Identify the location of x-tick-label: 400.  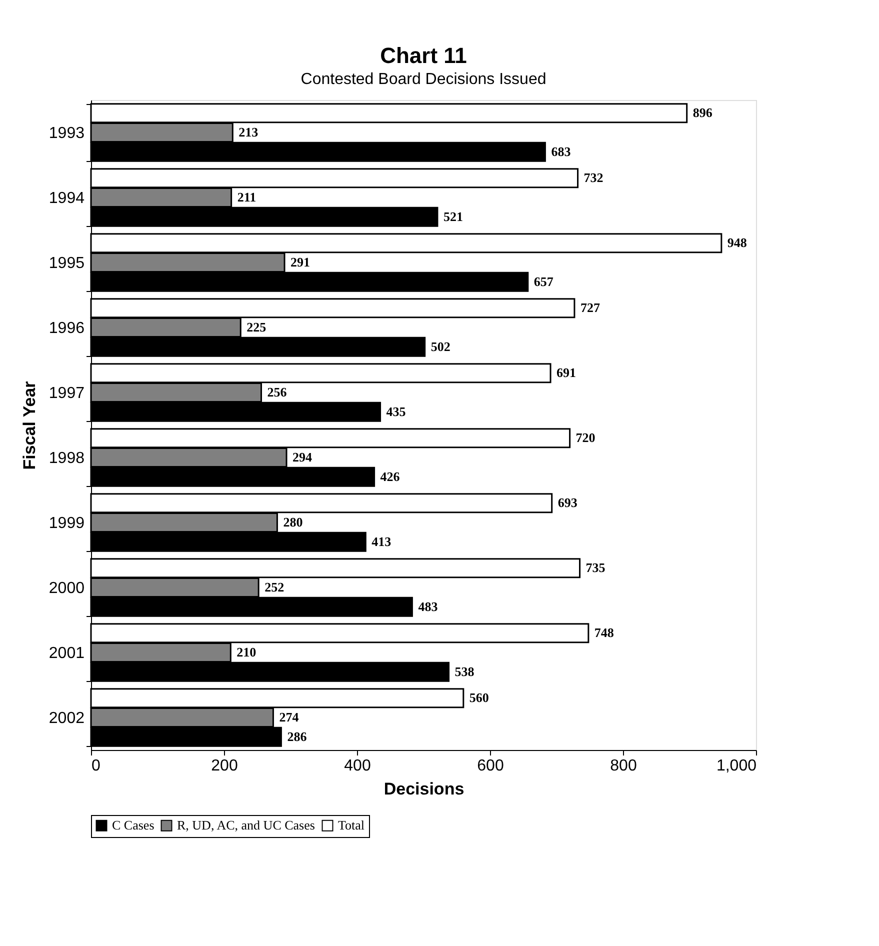
(357, 766).